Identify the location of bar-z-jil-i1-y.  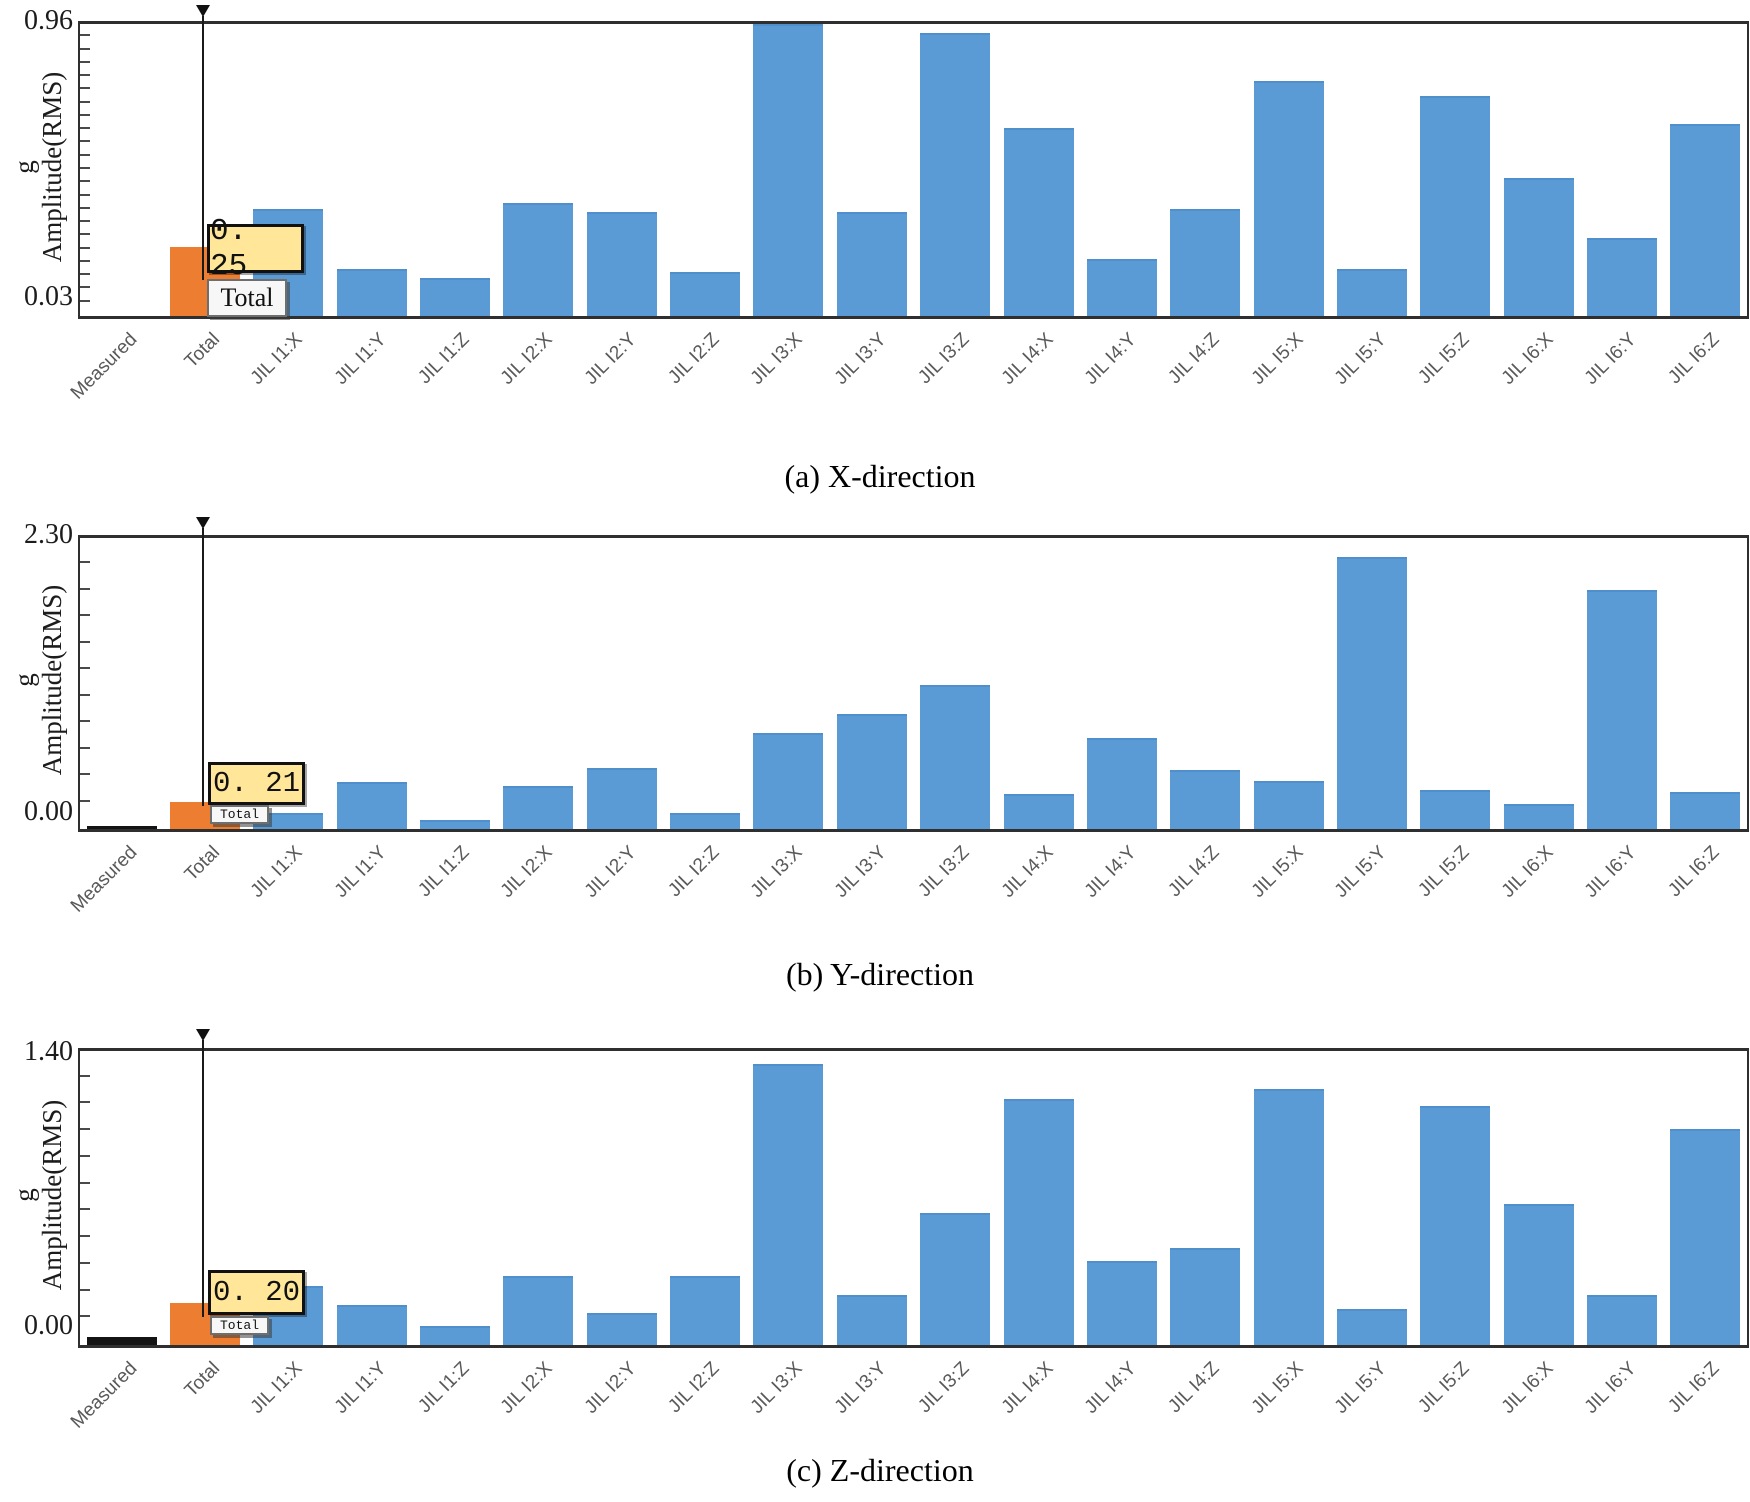
(372, 1325).